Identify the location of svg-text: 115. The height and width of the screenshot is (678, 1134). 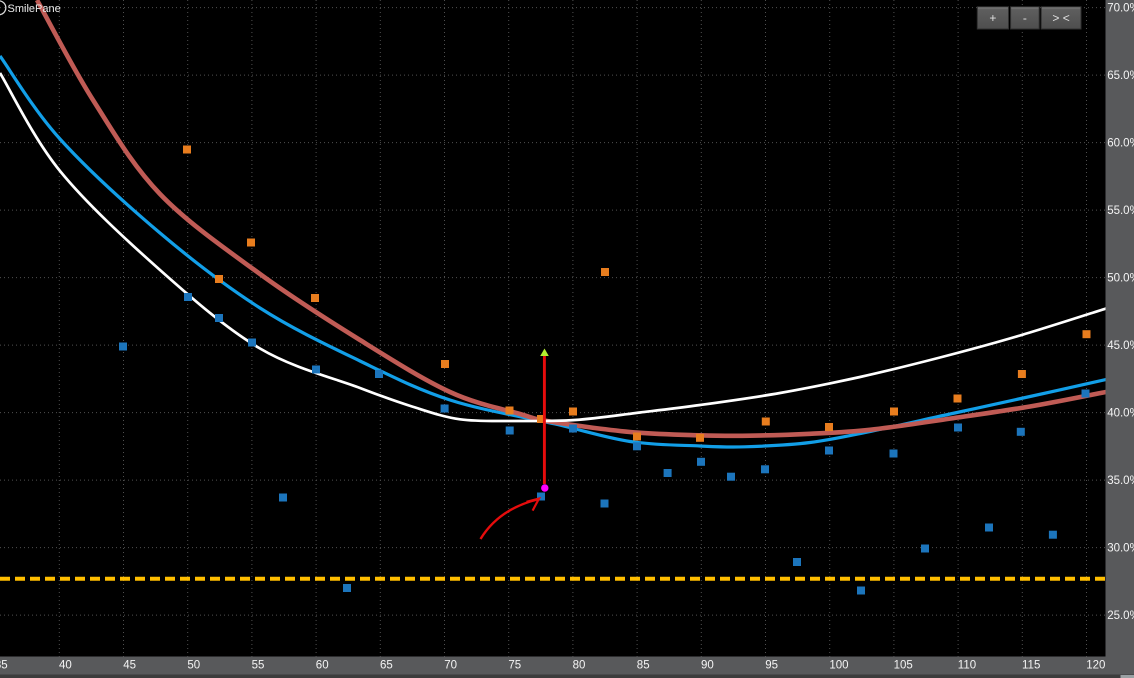
(1031, 666).